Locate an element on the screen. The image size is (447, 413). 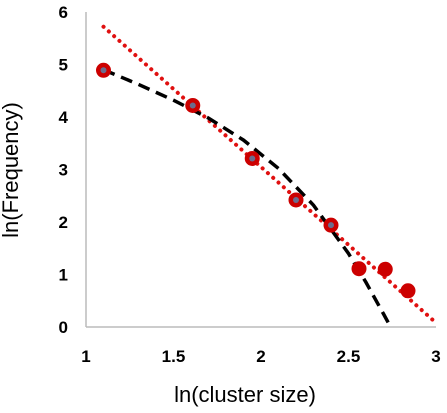
y-tick-label: 4 is located at coordinates (64, 117).